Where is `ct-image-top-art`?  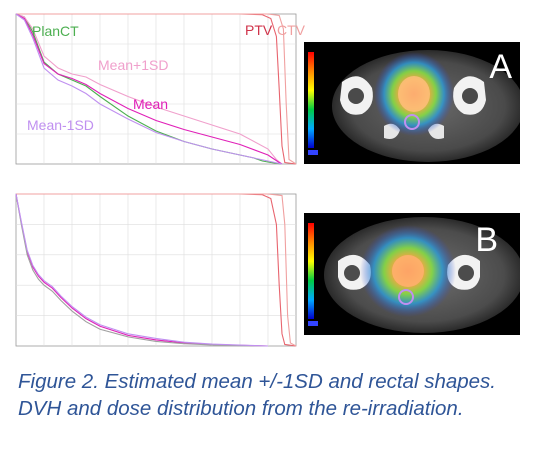
ct-image-top-art is located at coordinates (412, 103).